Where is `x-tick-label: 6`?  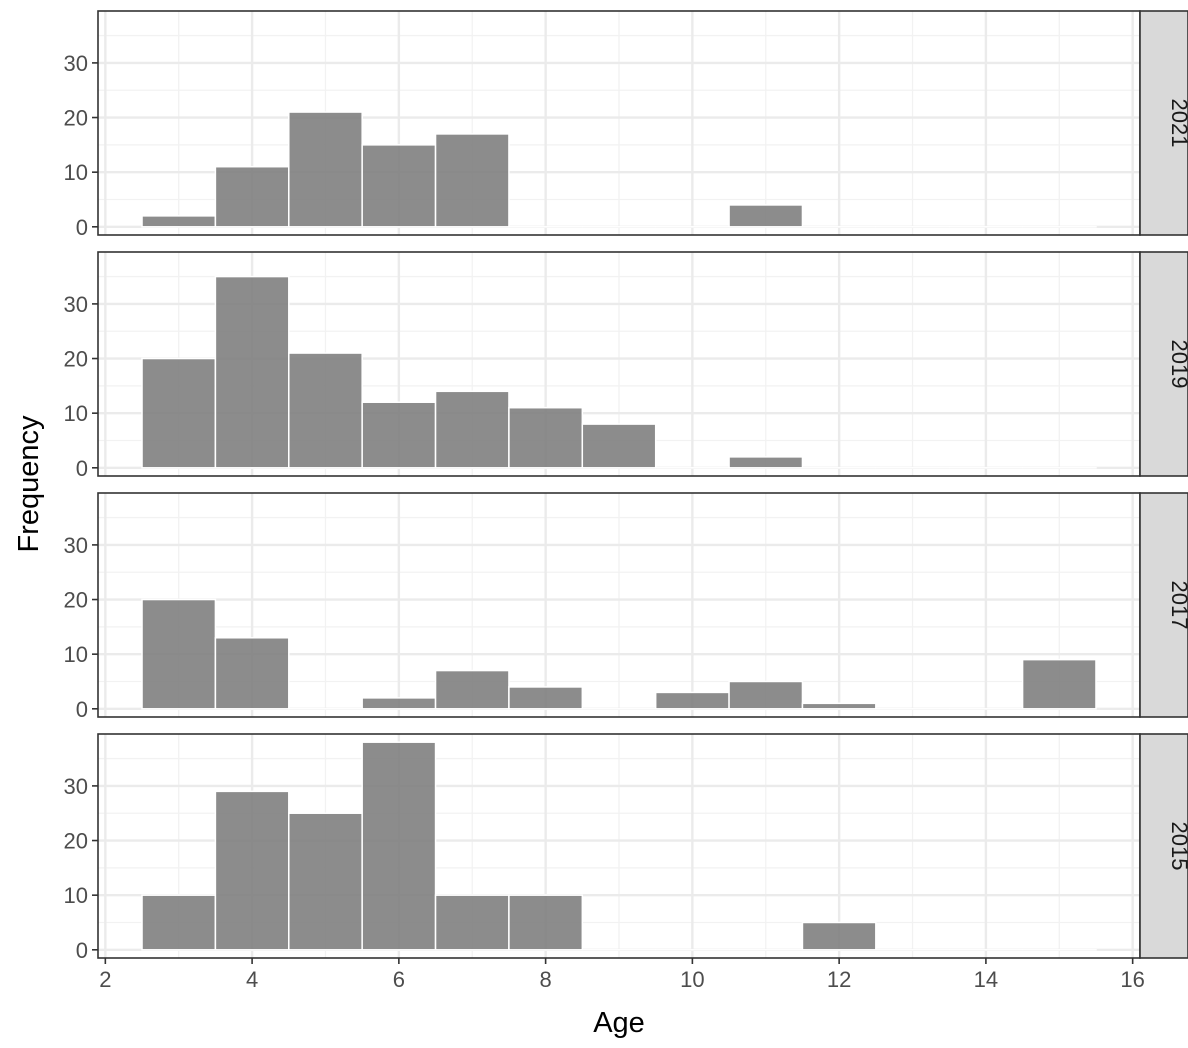 x-tick-label: 6 is located at coordinates (399, 979).